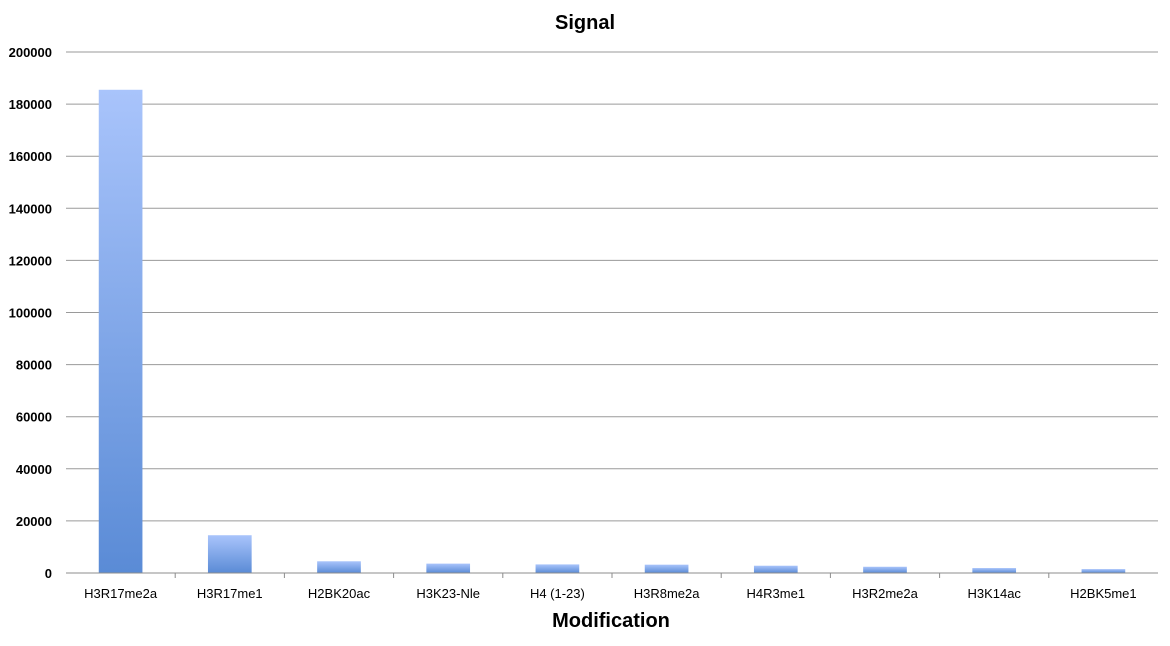 This screenshot has width=1170, height=646. What do you see at coordinates (30, 104) in the screenshot?
I see `y-tick-label: 180000` at bounding box center [30, 104].